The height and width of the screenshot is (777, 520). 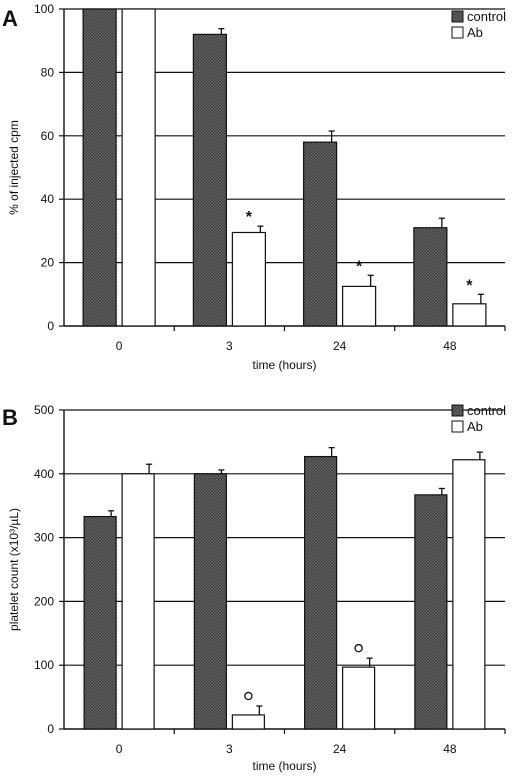 I want to click on y-axis-title: platelet count (x10³/µL), so click(x=14, y=569).